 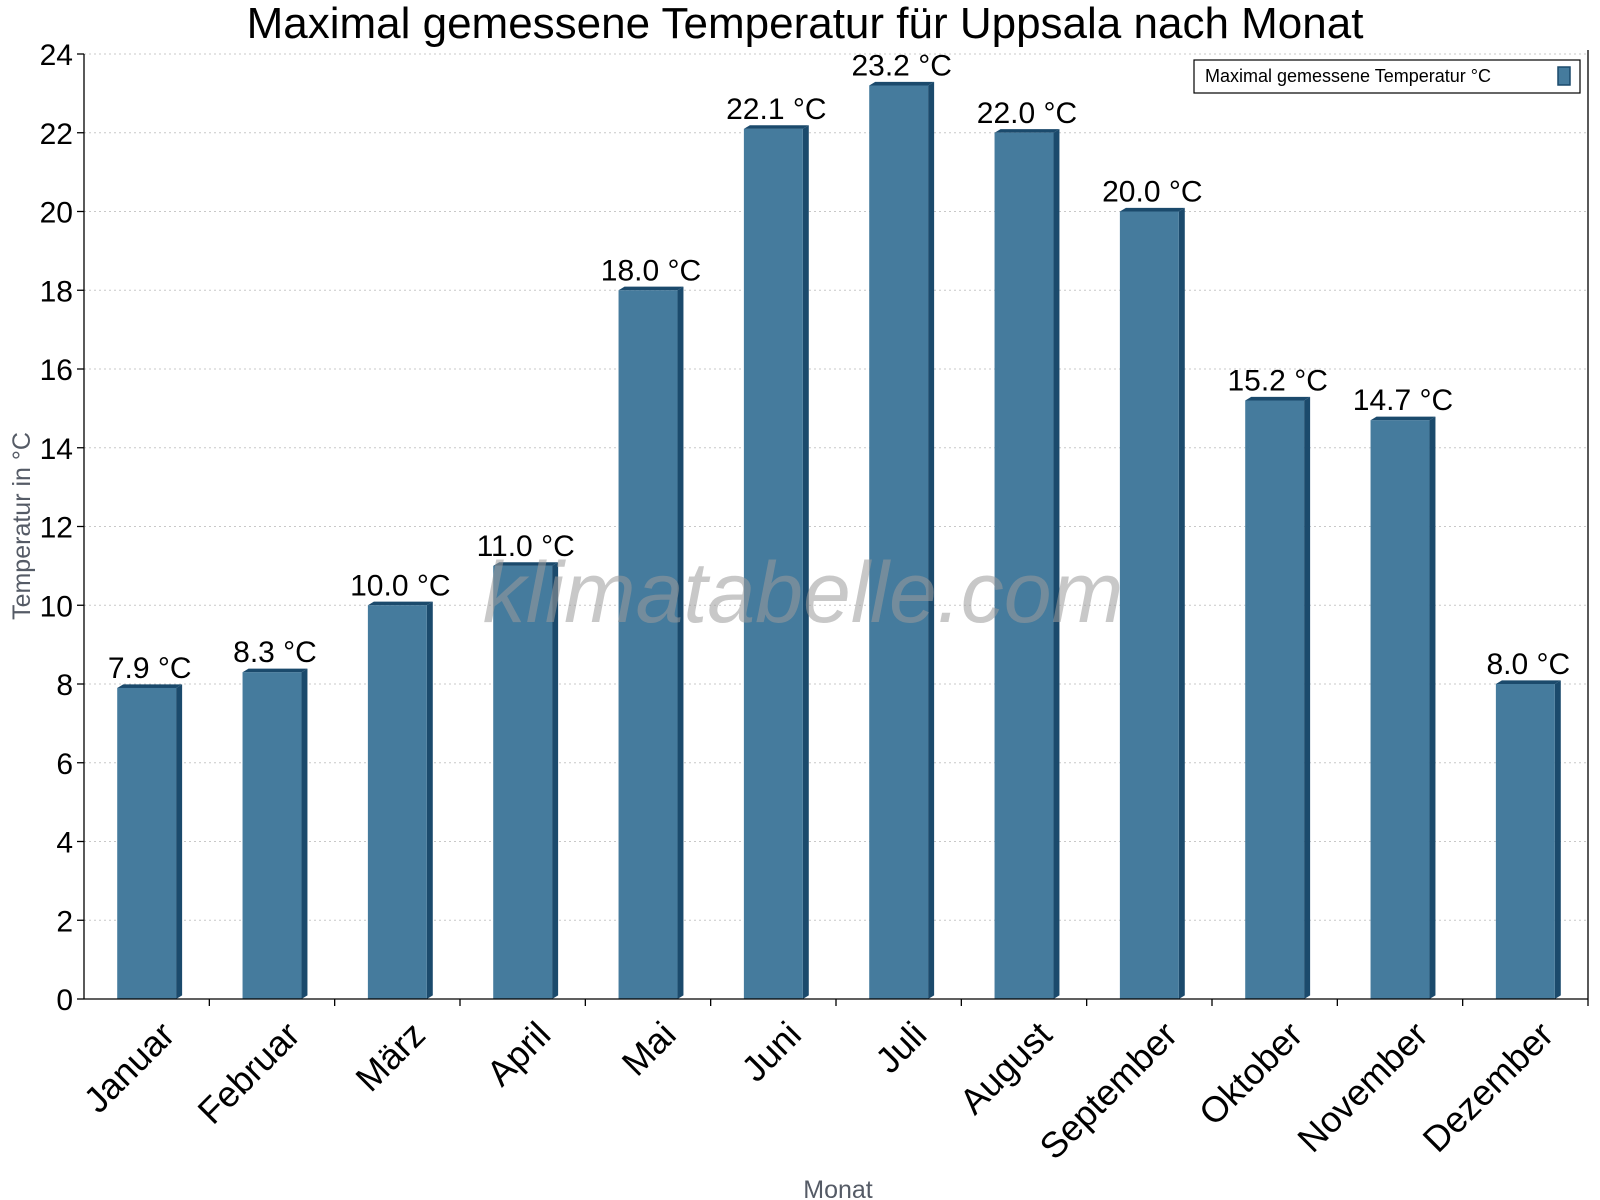 I want to click on data-label: 15.2 °C, so click(x=1277, y=381).